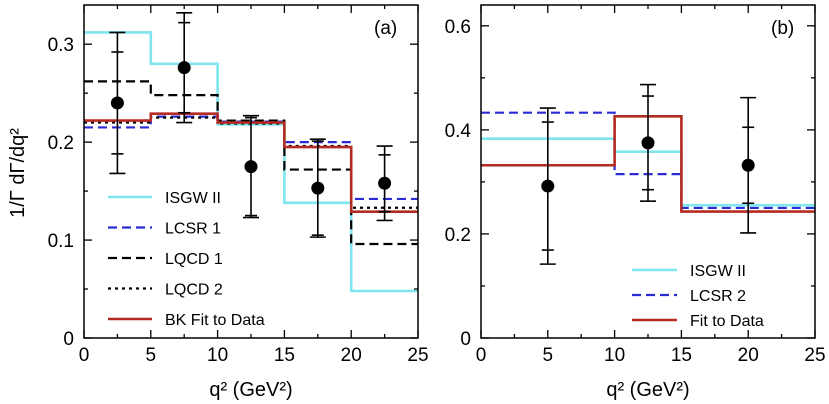 This screenshot has height=404, width=829. Describe the element at coordinates (458, 27) in the screenshot. I see `y-tick-label: 0.6` at that location.